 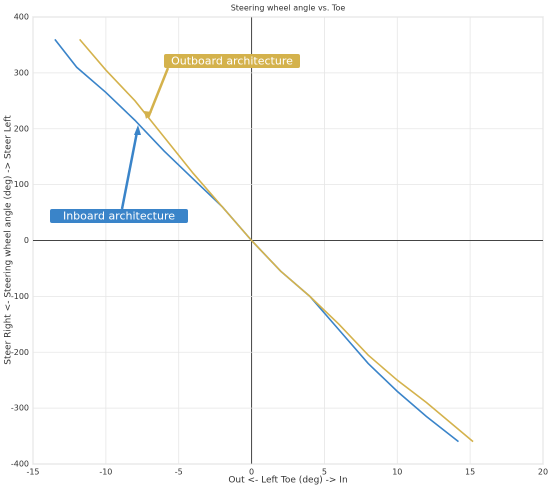 What do you see at coordinates (20, 464) in the screenshot?
I see `y-tick-label: -400` at bounding box center [20, 464].